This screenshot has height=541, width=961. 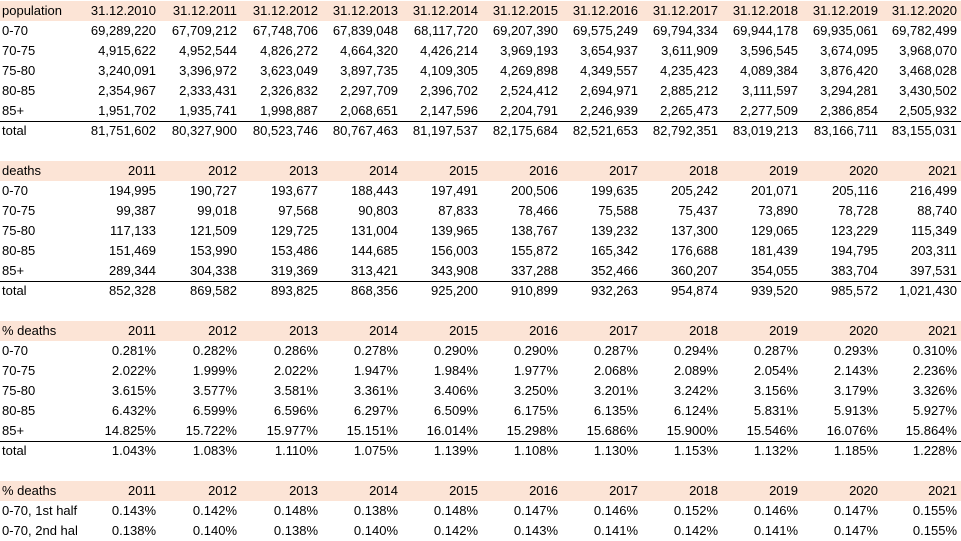 I want to click on table-cell: 0.146%, so click(x=775, y=510).